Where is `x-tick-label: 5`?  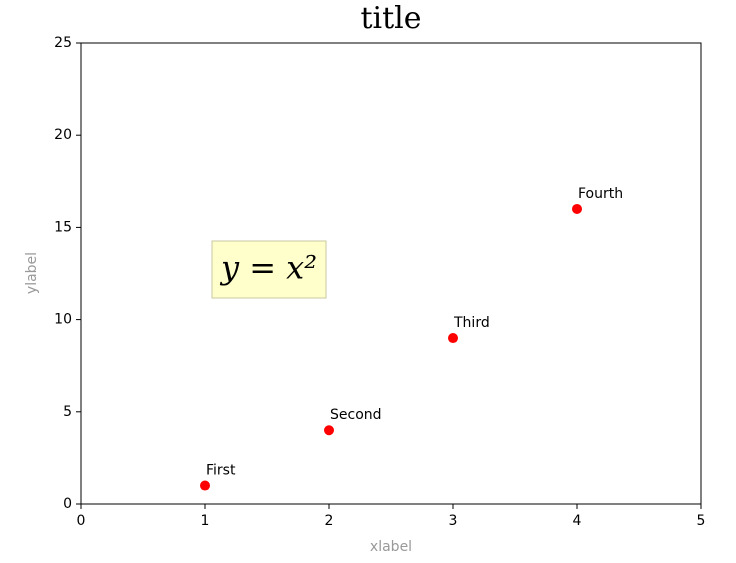 x-tick-label: 5 is located at coordinates (701, 521).